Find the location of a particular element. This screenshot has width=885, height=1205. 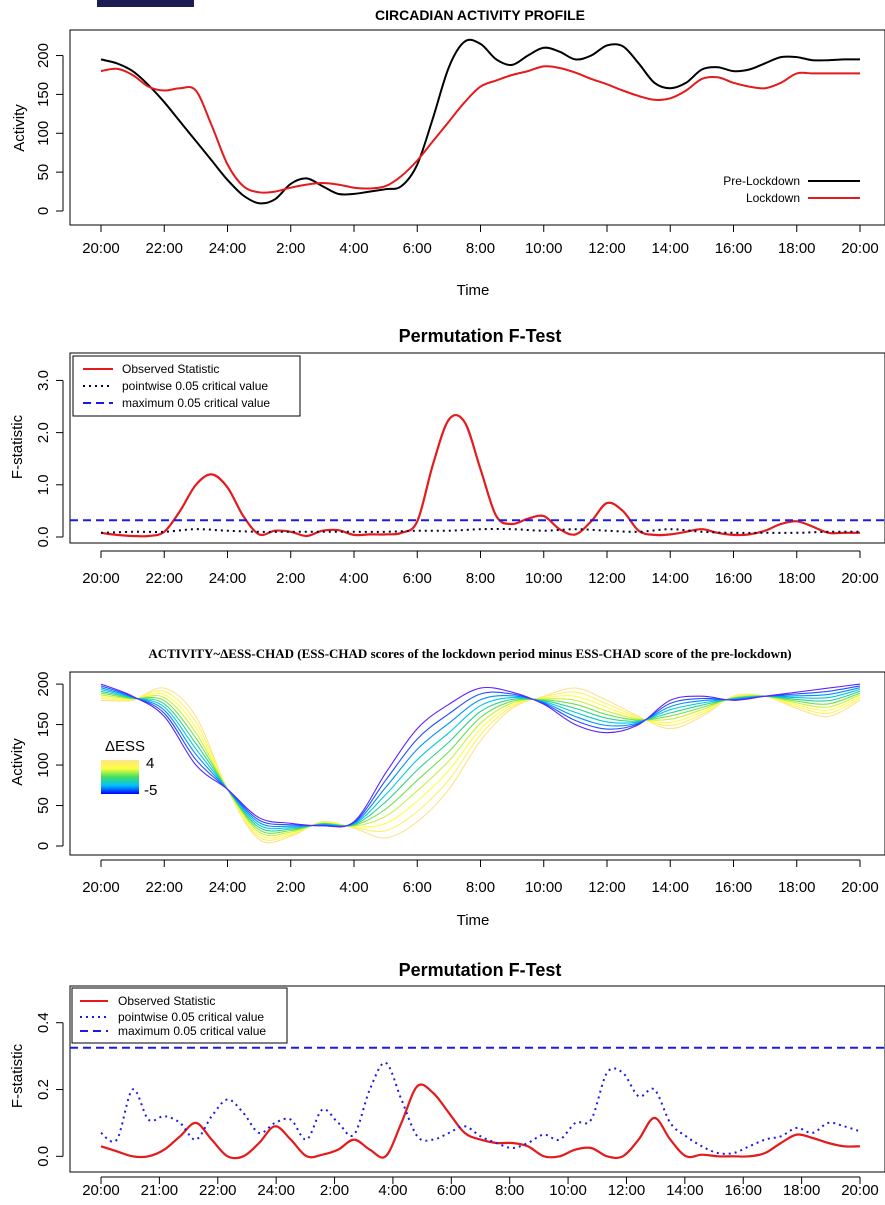

chart4-legend-obs: Observed Statistic is located at coordinates (166, 1001).